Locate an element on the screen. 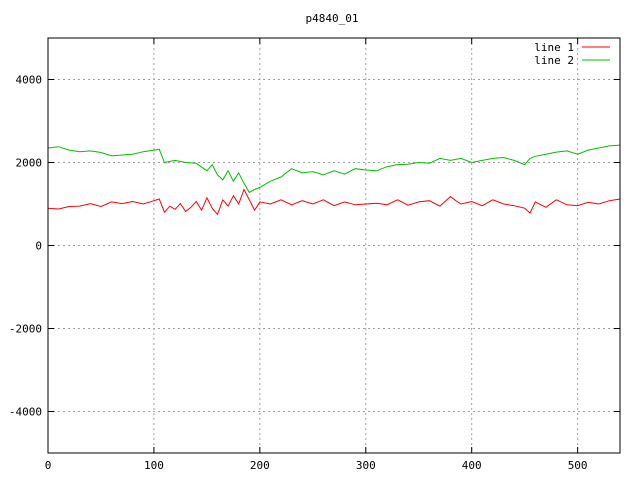  x-tick-label: 500 is located at coordinates (578, 465).